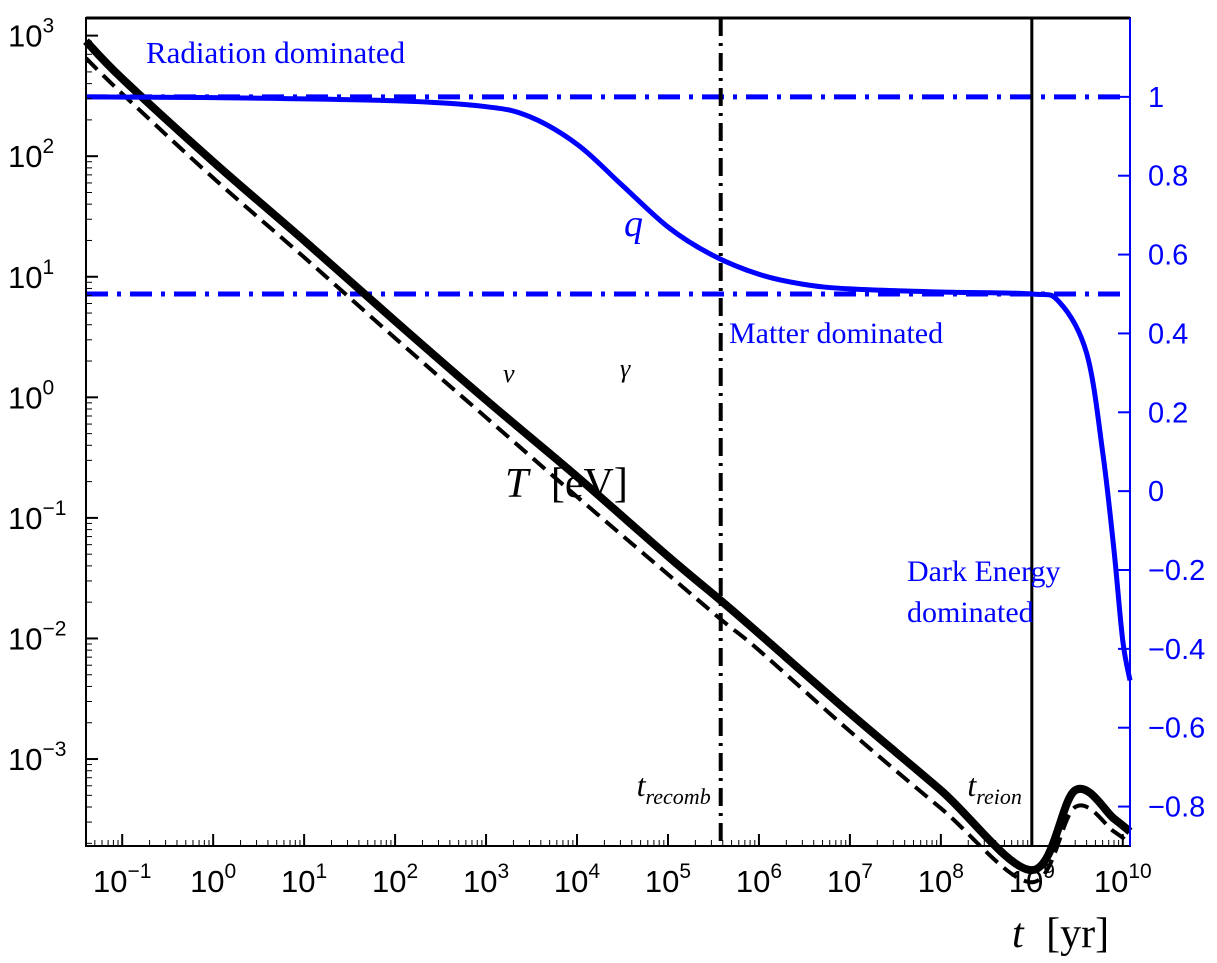  Describe the element at coordinates (503, 871) in the screenshot. I see `x-tick-exp: 3` at that location.